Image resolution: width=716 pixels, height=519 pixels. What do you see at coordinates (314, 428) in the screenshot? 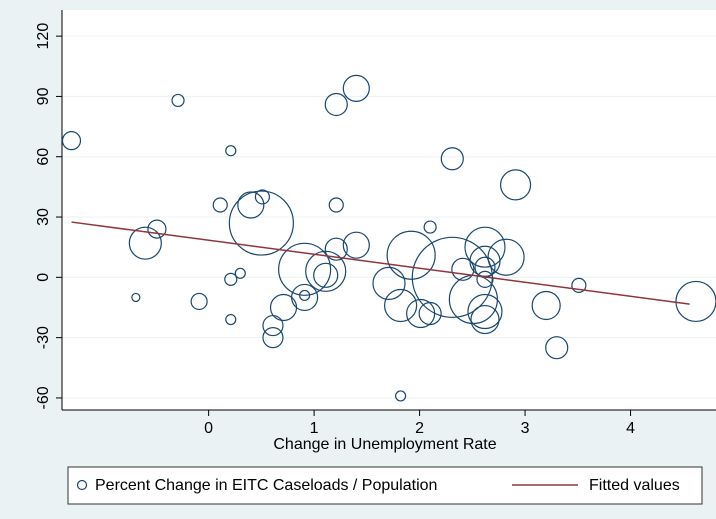
I see `x-tick-label: 1` at bounding box center [314, 428].